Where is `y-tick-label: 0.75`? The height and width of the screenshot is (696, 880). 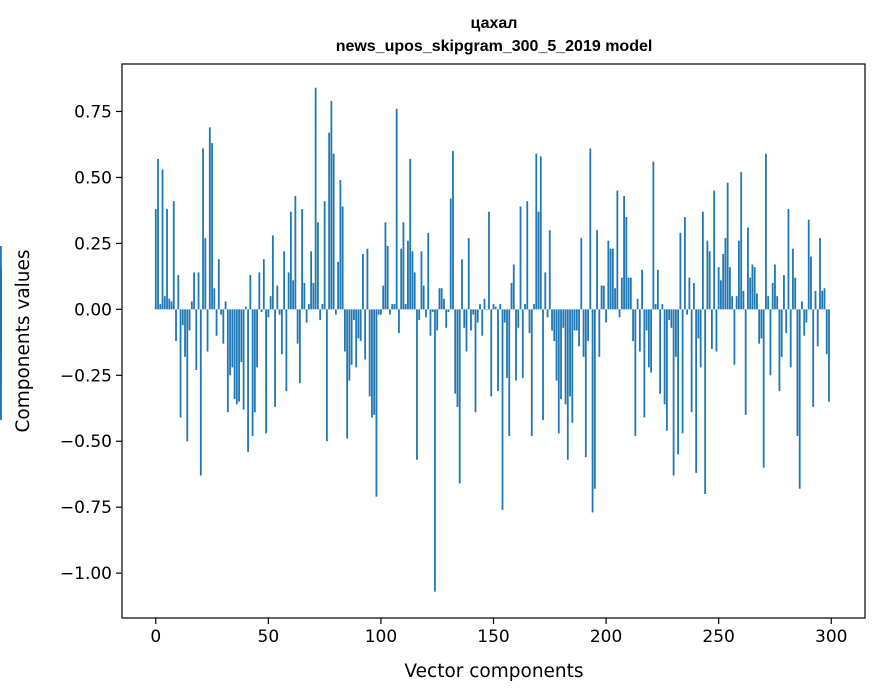
y-tick-label: 0.75 is located at coordinates (93, 112).